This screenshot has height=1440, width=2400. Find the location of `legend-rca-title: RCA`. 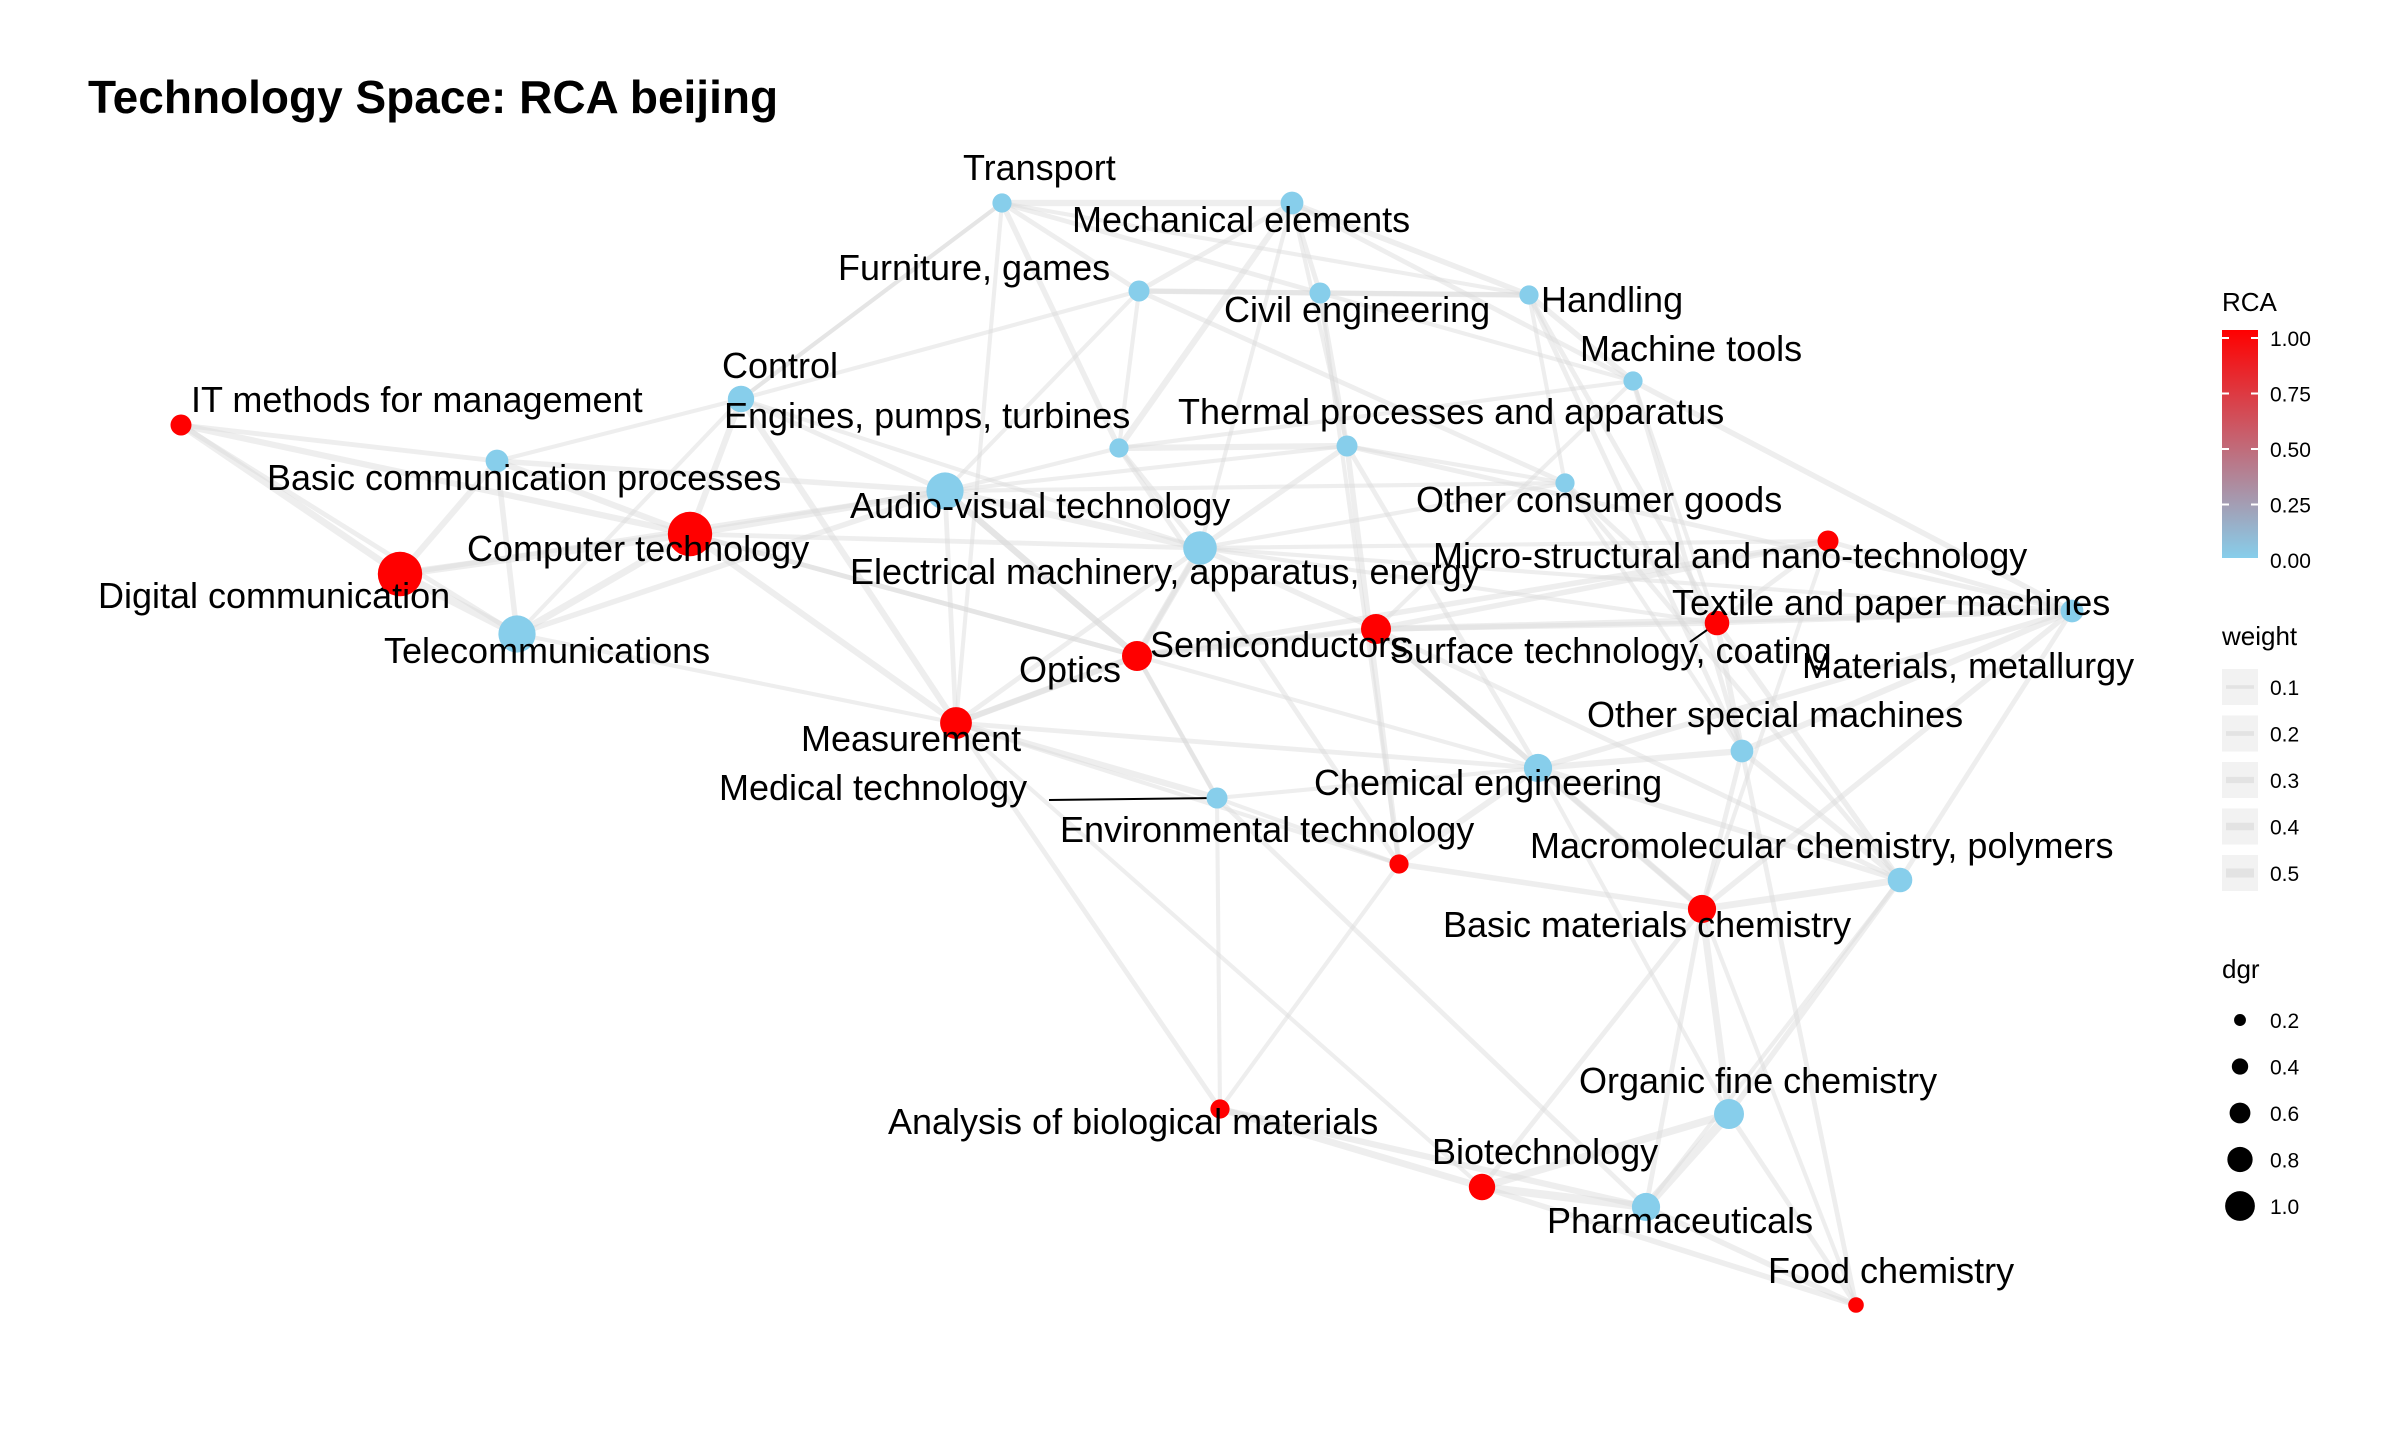

legend-rca-title: RCA is located at coordinates (2250, 302).